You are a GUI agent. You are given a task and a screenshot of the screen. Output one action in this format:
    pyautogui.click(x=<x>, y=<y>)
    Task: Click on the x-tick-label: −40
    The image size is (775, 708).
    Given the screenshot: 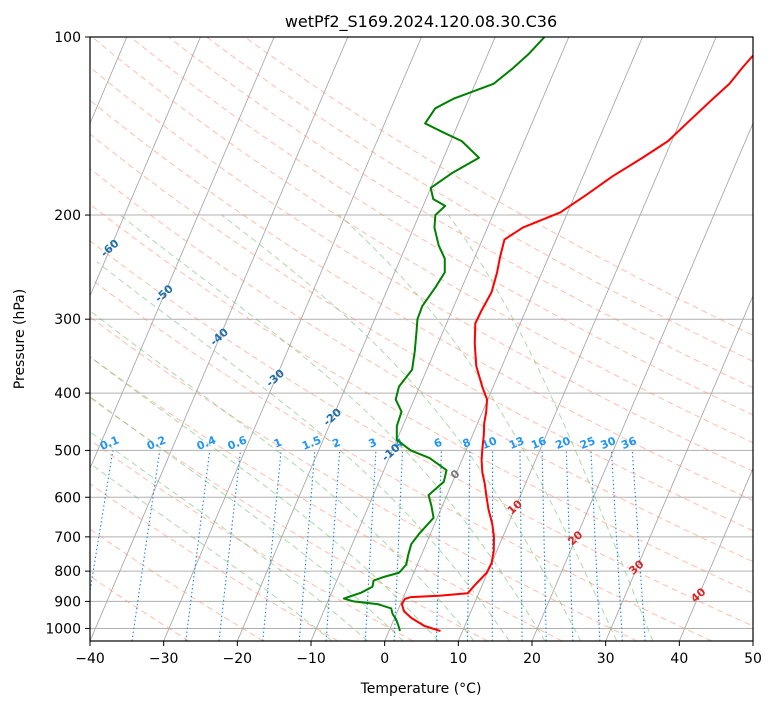 What is the action you would take?
    pyautogui.click(x=90, y=659)
    